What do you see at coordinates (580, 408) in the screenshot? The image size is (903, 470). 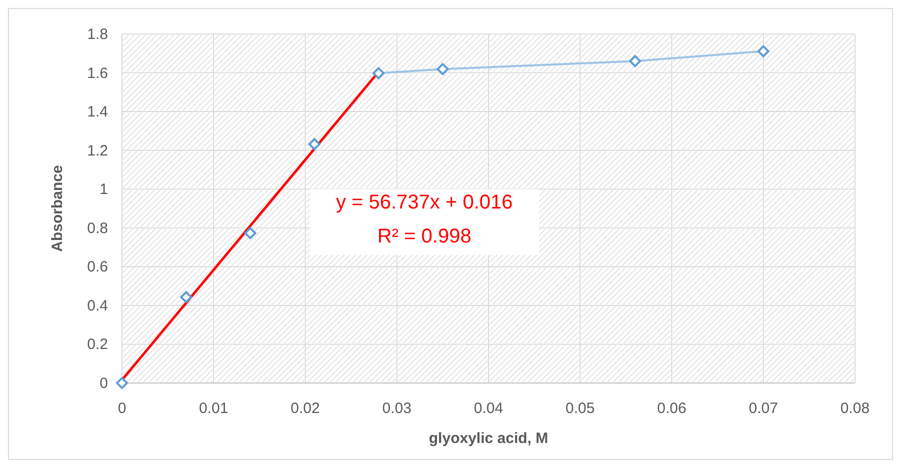 I see `x-tick-label: 0.05` at bounding box center [580, 408].